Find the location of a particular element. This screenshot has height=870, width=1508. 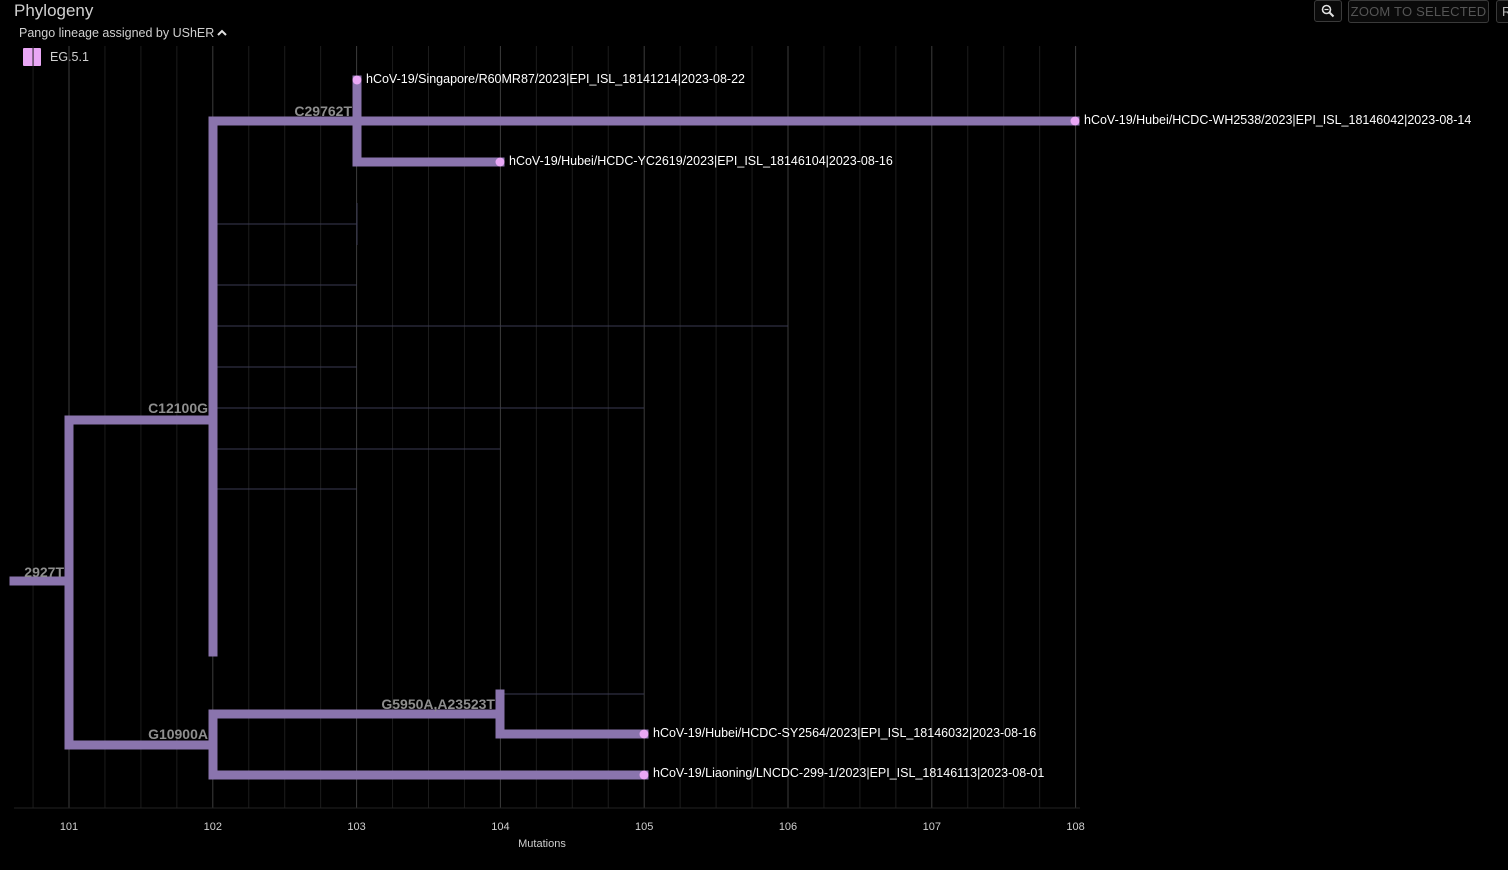

tip-node-yc2619 is located at coordinates (500, 162).